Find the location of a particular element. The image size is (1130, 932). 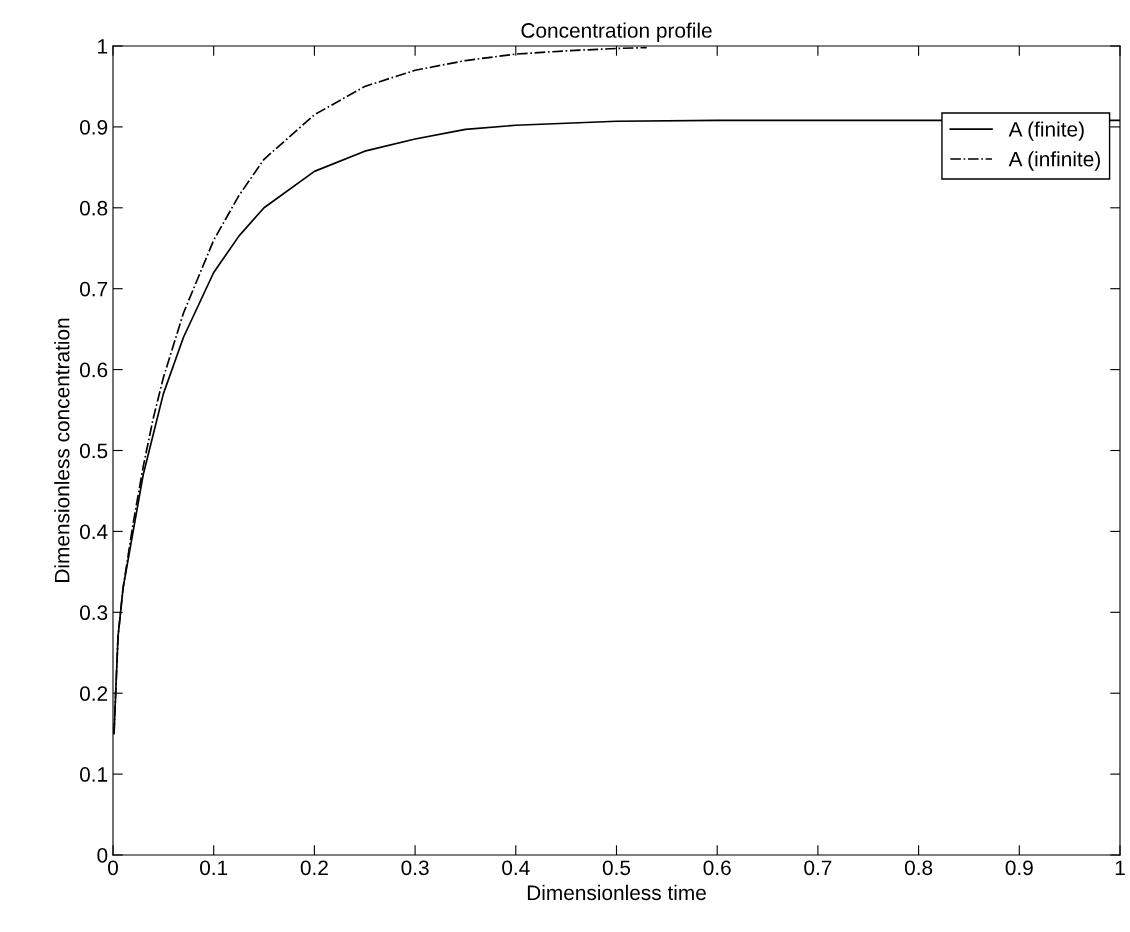

x-tick-label: 0.4 is located at coordinates (516, 868).